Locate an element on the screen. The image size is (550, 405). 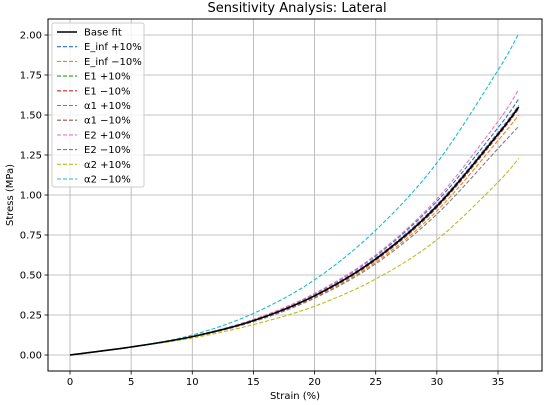
legend-label: Base fit is located at coordinates (103, 33).